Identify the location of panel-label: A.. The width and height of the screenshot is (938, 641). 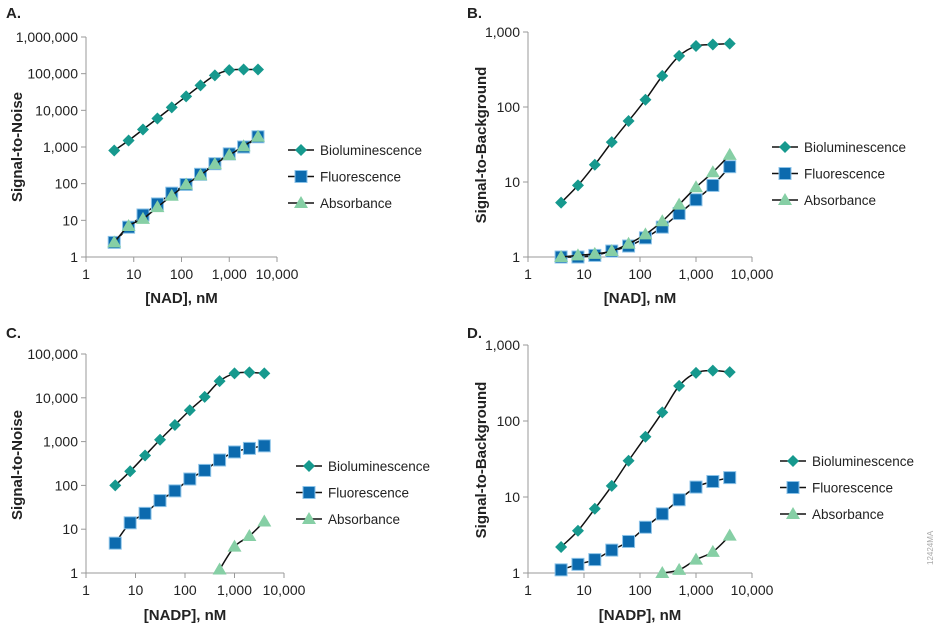
(13, 13).